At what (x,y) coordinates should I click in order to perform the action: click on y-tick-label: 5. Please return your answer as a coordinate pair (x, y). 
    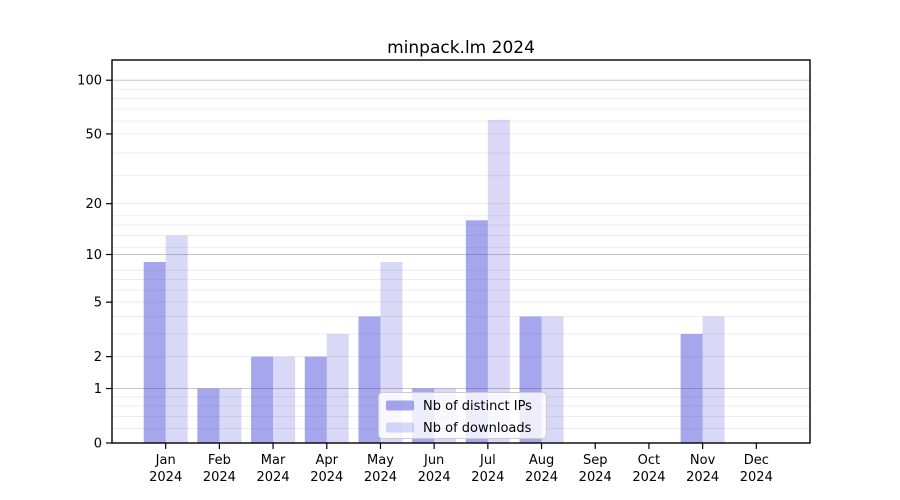
    Looking at the image, I should click on (98, 303).